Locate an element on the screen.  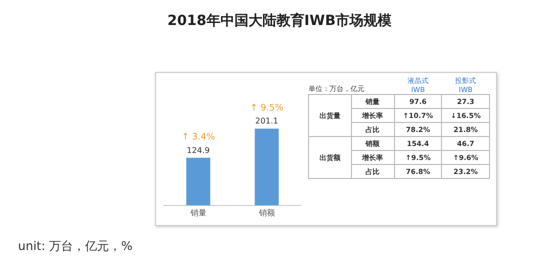
data-label: 124.9 is located at coordinates (198, 150).